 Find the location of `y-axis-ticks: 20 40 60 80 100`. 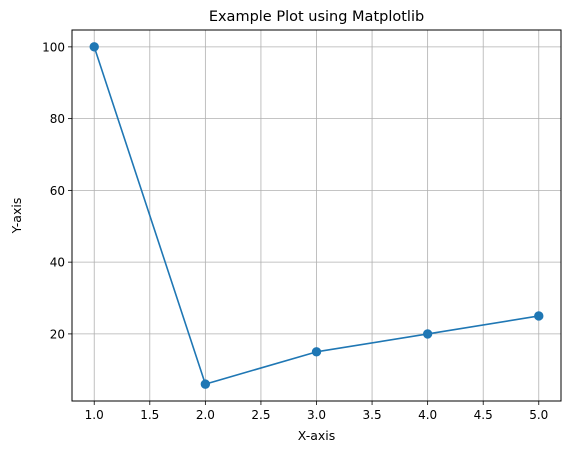

y-axis-ticks: 20 40 60 80 100 is located at coordinates (57, 190).